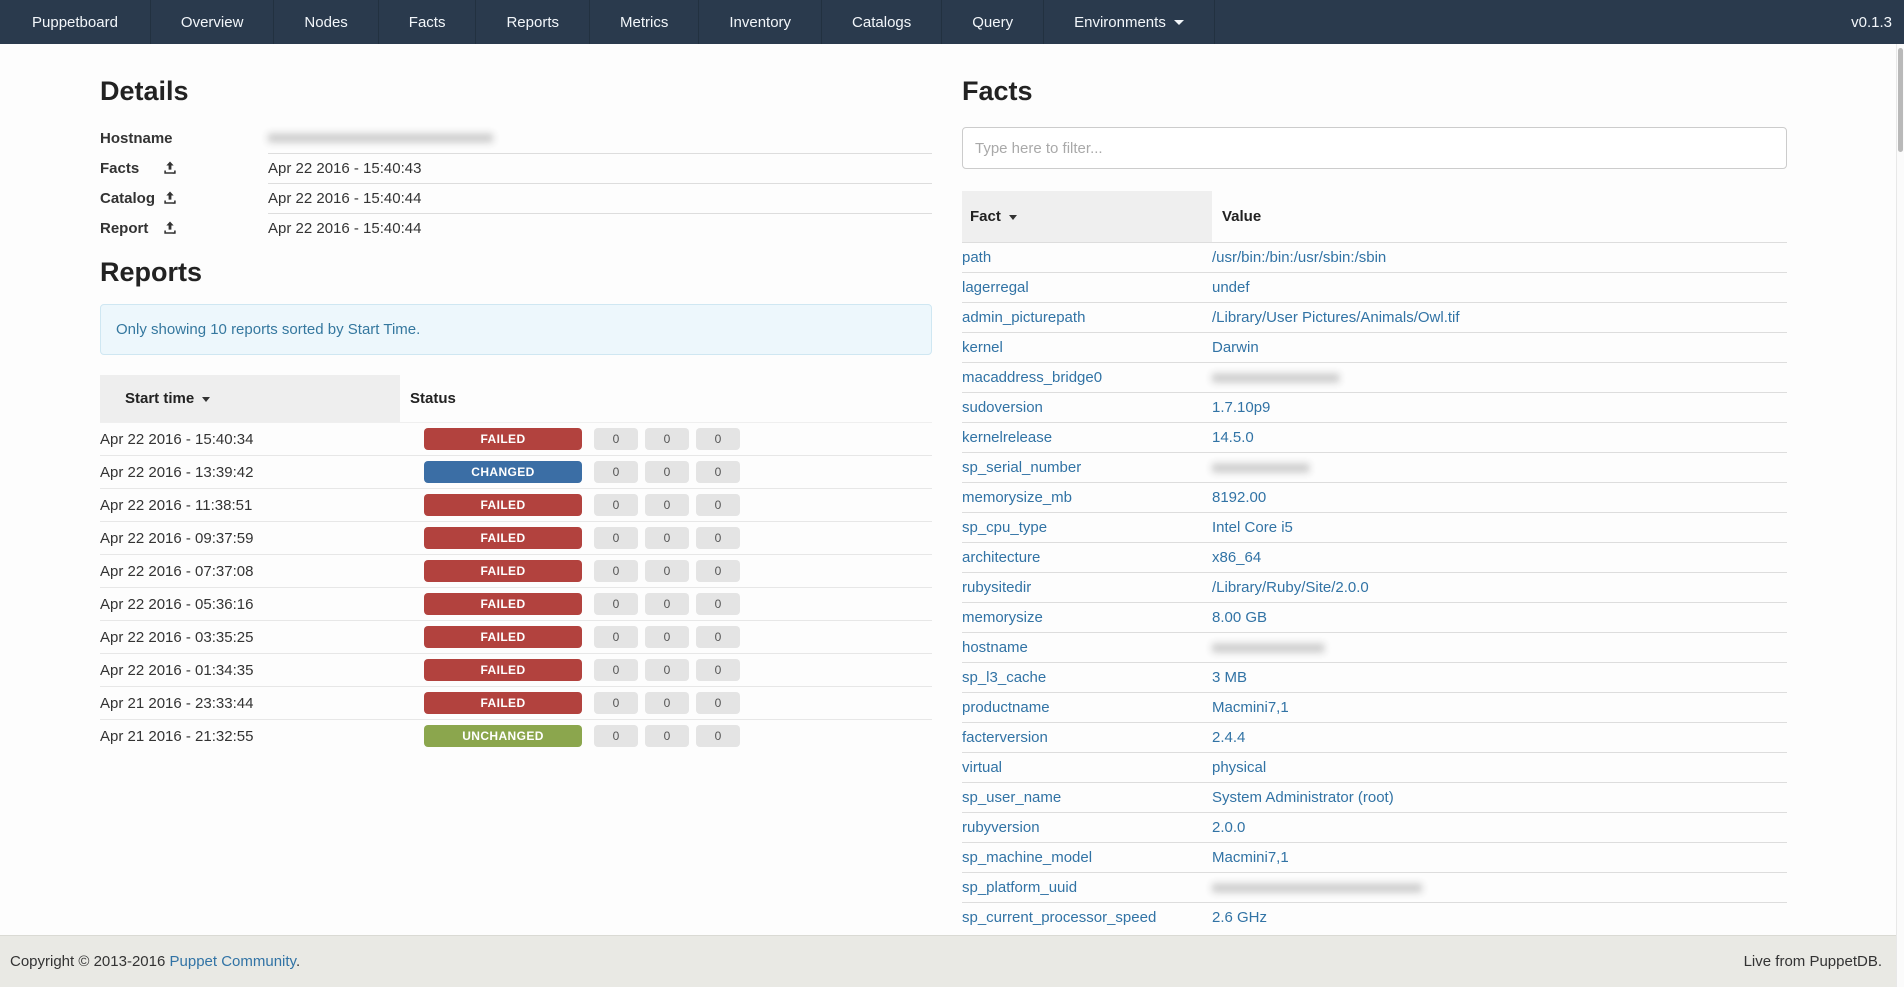 The height and width of the screenshot is (987, 1904). Describe the element at coordinates (1087, 287) in the screenshot. I see `fact-name-cell: lagerregal` at that location.